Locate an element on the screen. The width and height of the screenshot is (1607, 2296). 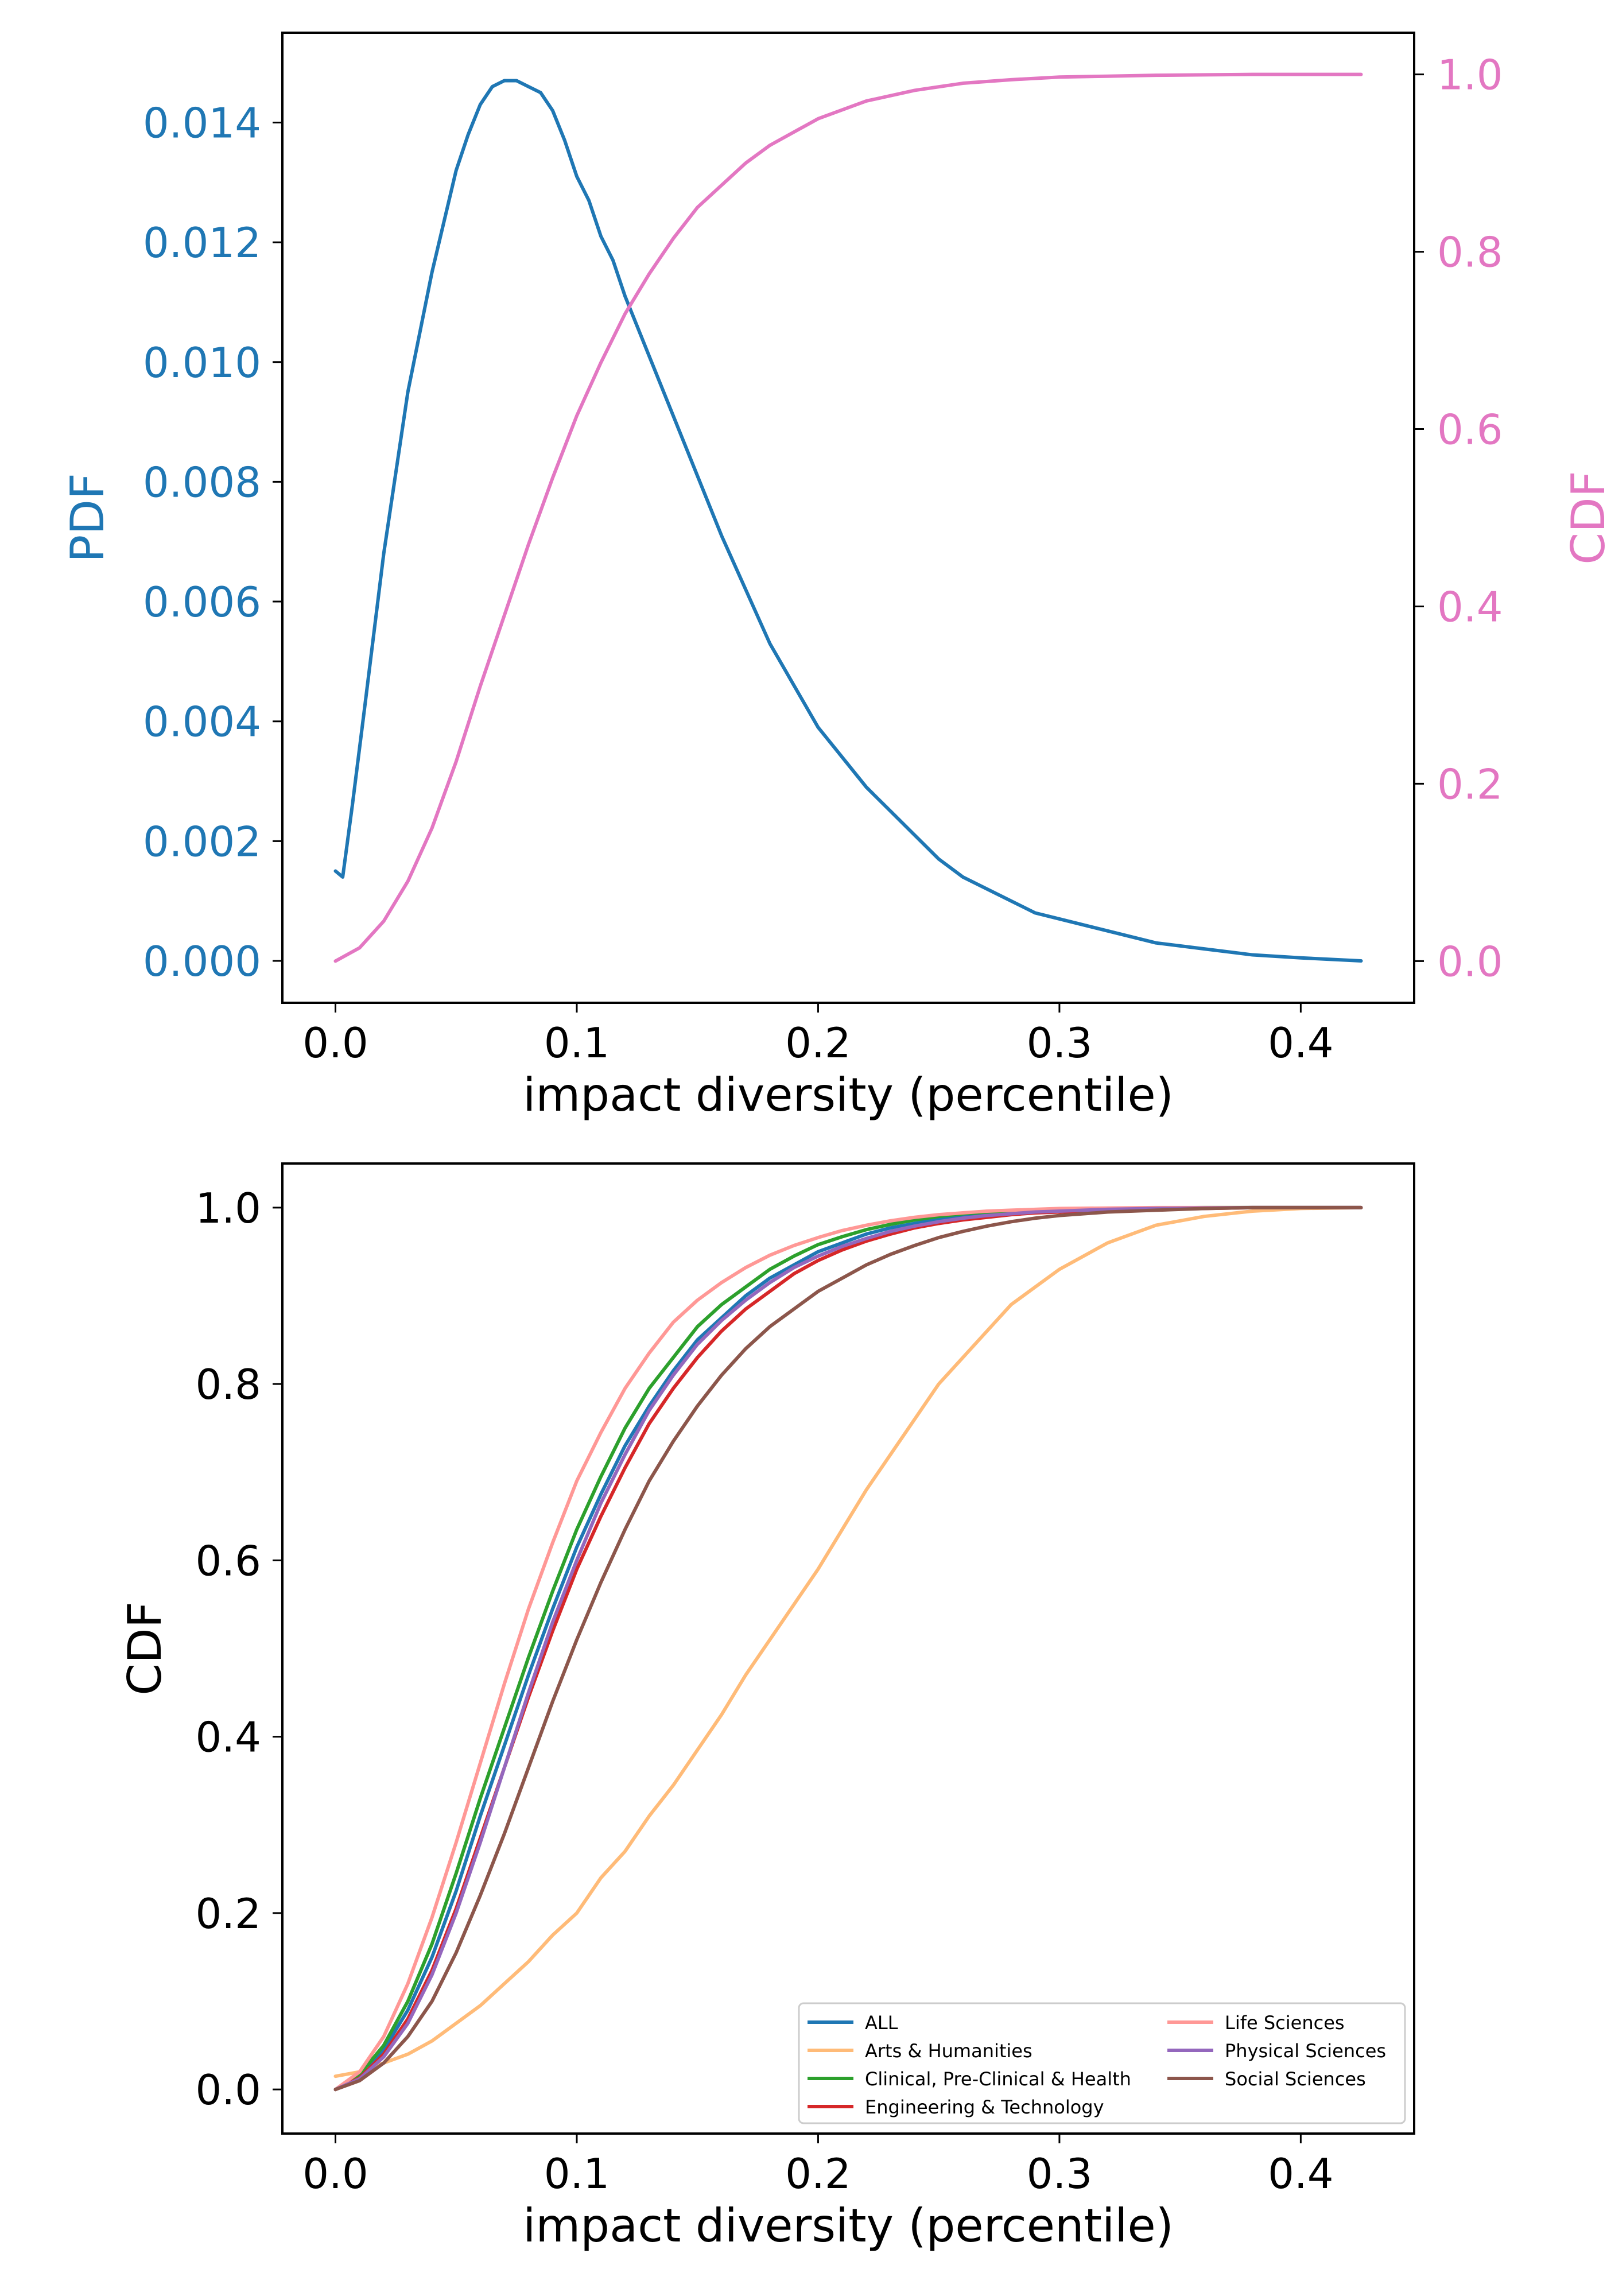
y-tick-label: 0.4 is located at coordinates (228, 1737).